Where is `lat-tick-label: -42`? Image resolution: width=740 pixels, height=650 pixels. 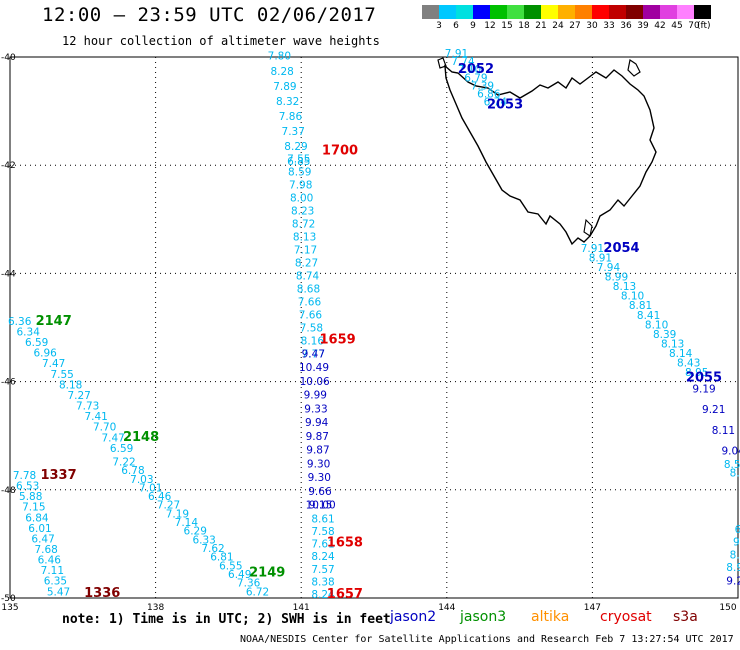 lat-tick-label: -42 is located at coordinates (8, 166).